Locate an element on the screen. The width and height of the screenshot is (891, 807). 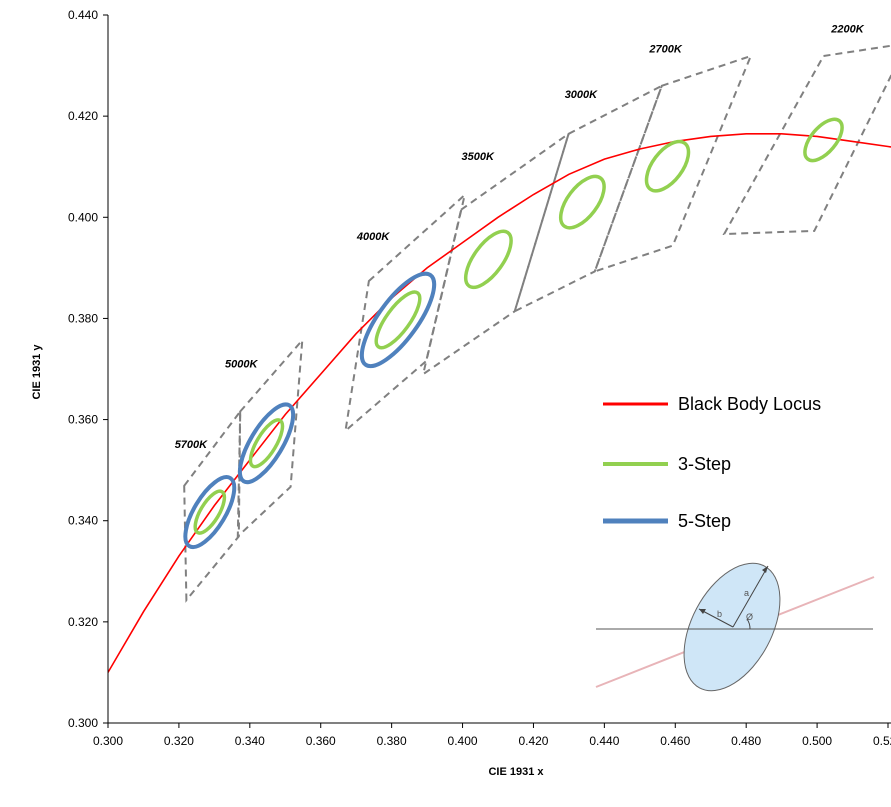
x-tick-label: 0.460 is located at coordinates (675, 741).